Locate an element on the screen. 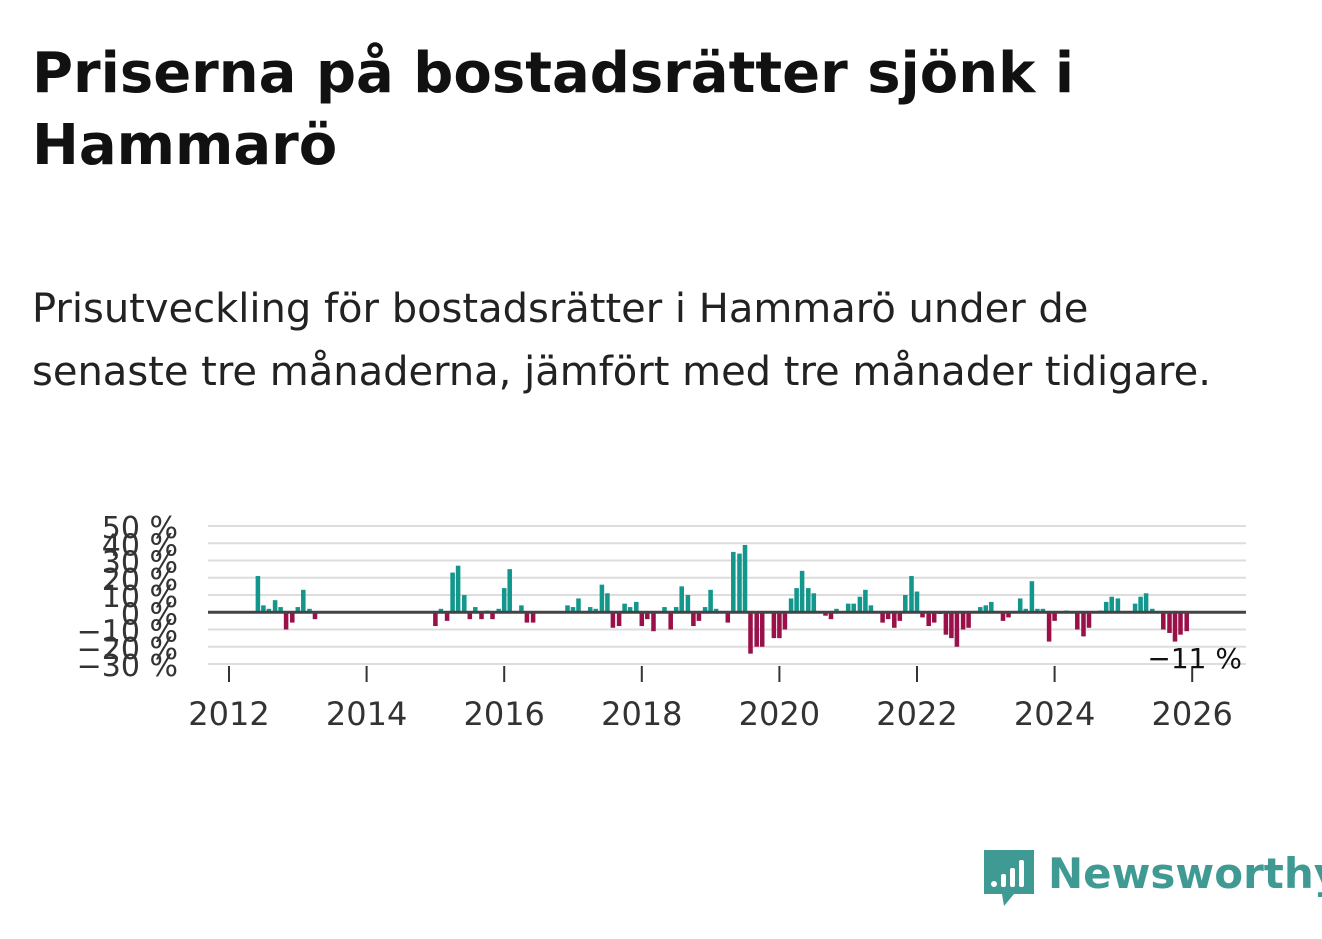  gridlines is located at coordinates (727, 595).